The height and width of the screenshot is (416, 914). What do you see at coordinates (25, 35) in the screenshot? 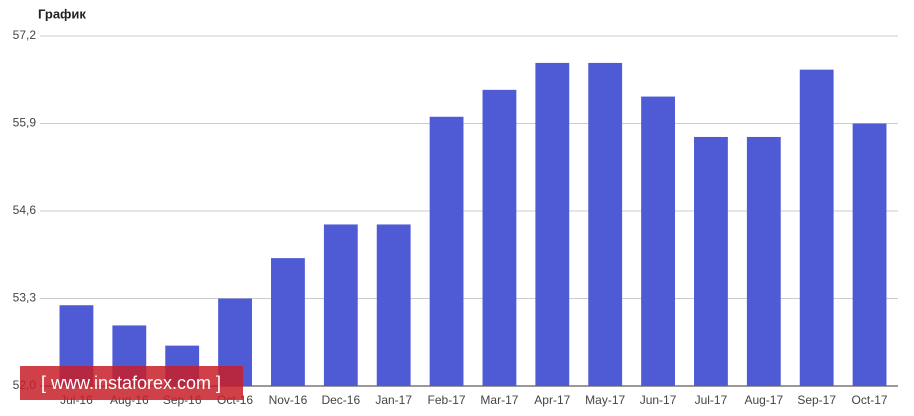
I see `y-tick-label: 57,2` at bounding box center [25, 35].